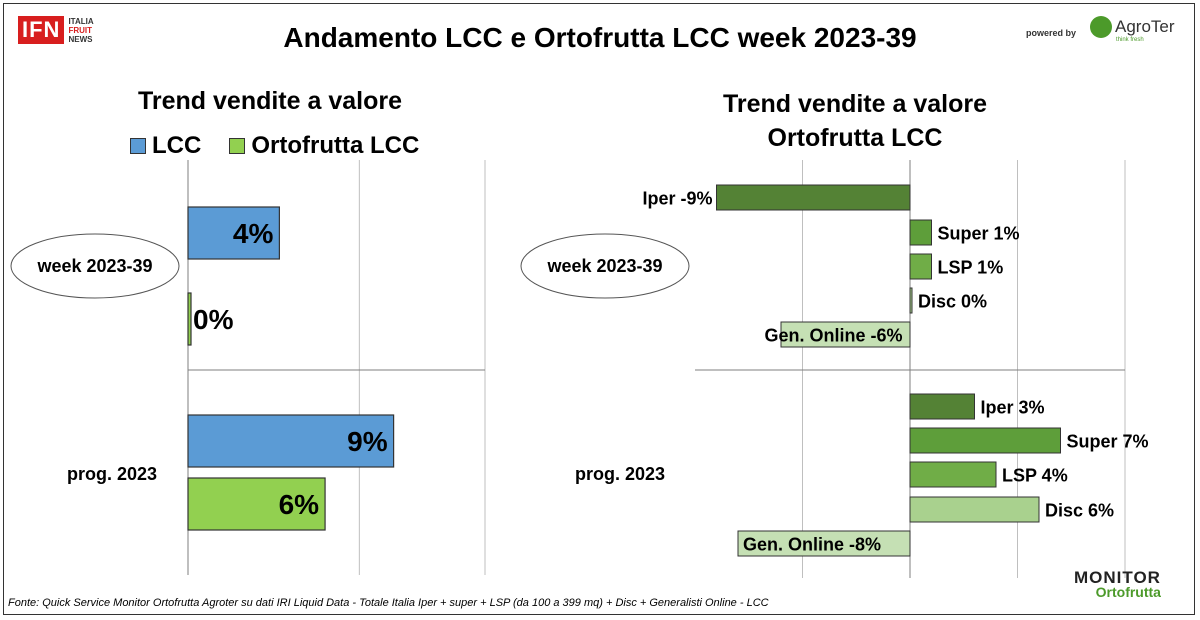 Image resolution: width=1200 pixels, height=620 pixels. Describe the element at coordinates (1117, 577) in the screenshot. I see `monitor-logo-line1: MONITOR` at that location.